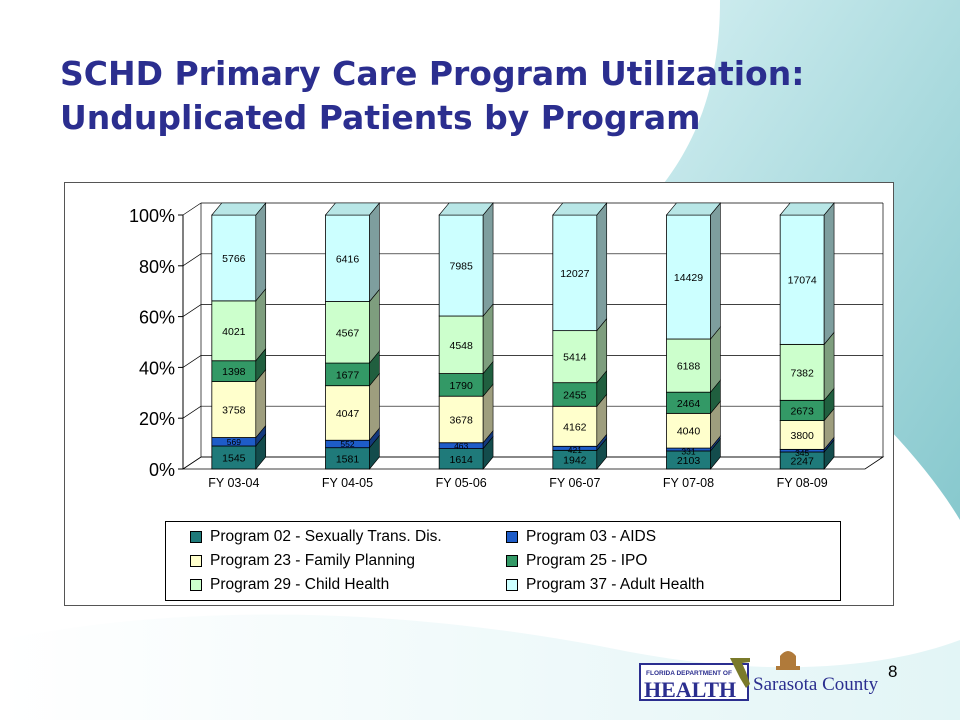  I want to click on data-label: 4047, so click(348, 414).